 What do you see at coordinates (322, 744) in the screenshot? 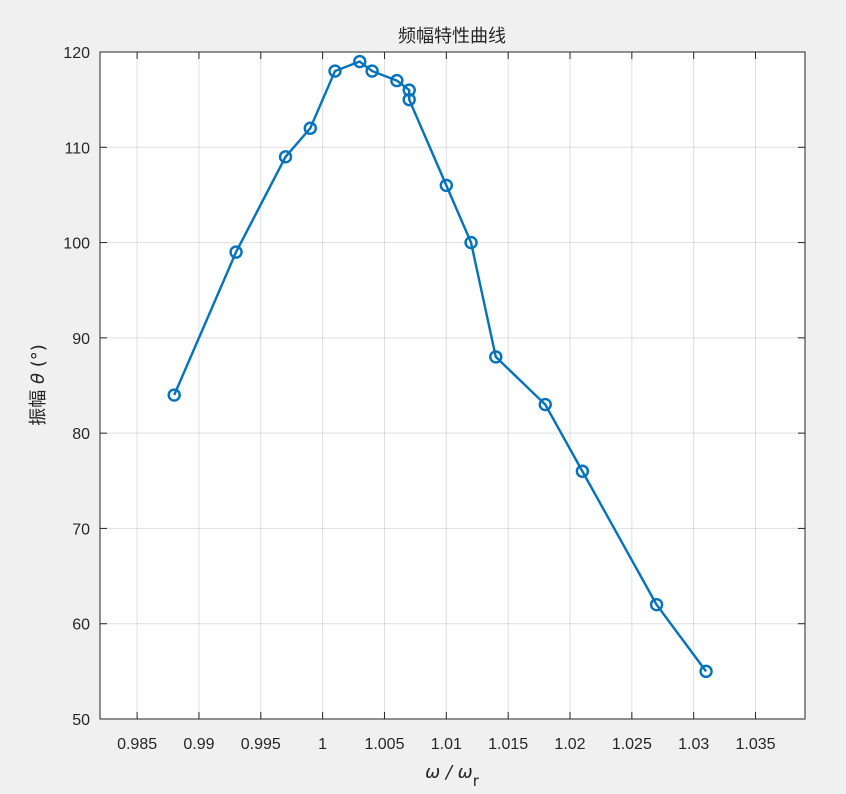
I see `x-tick-label: 1` at bounding box center [322, 744].